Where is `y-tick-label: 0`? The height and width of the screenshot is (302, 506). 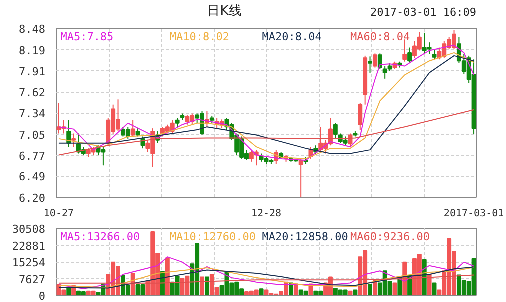 y-tick-label: 0 is located at coordinates (42, 296).